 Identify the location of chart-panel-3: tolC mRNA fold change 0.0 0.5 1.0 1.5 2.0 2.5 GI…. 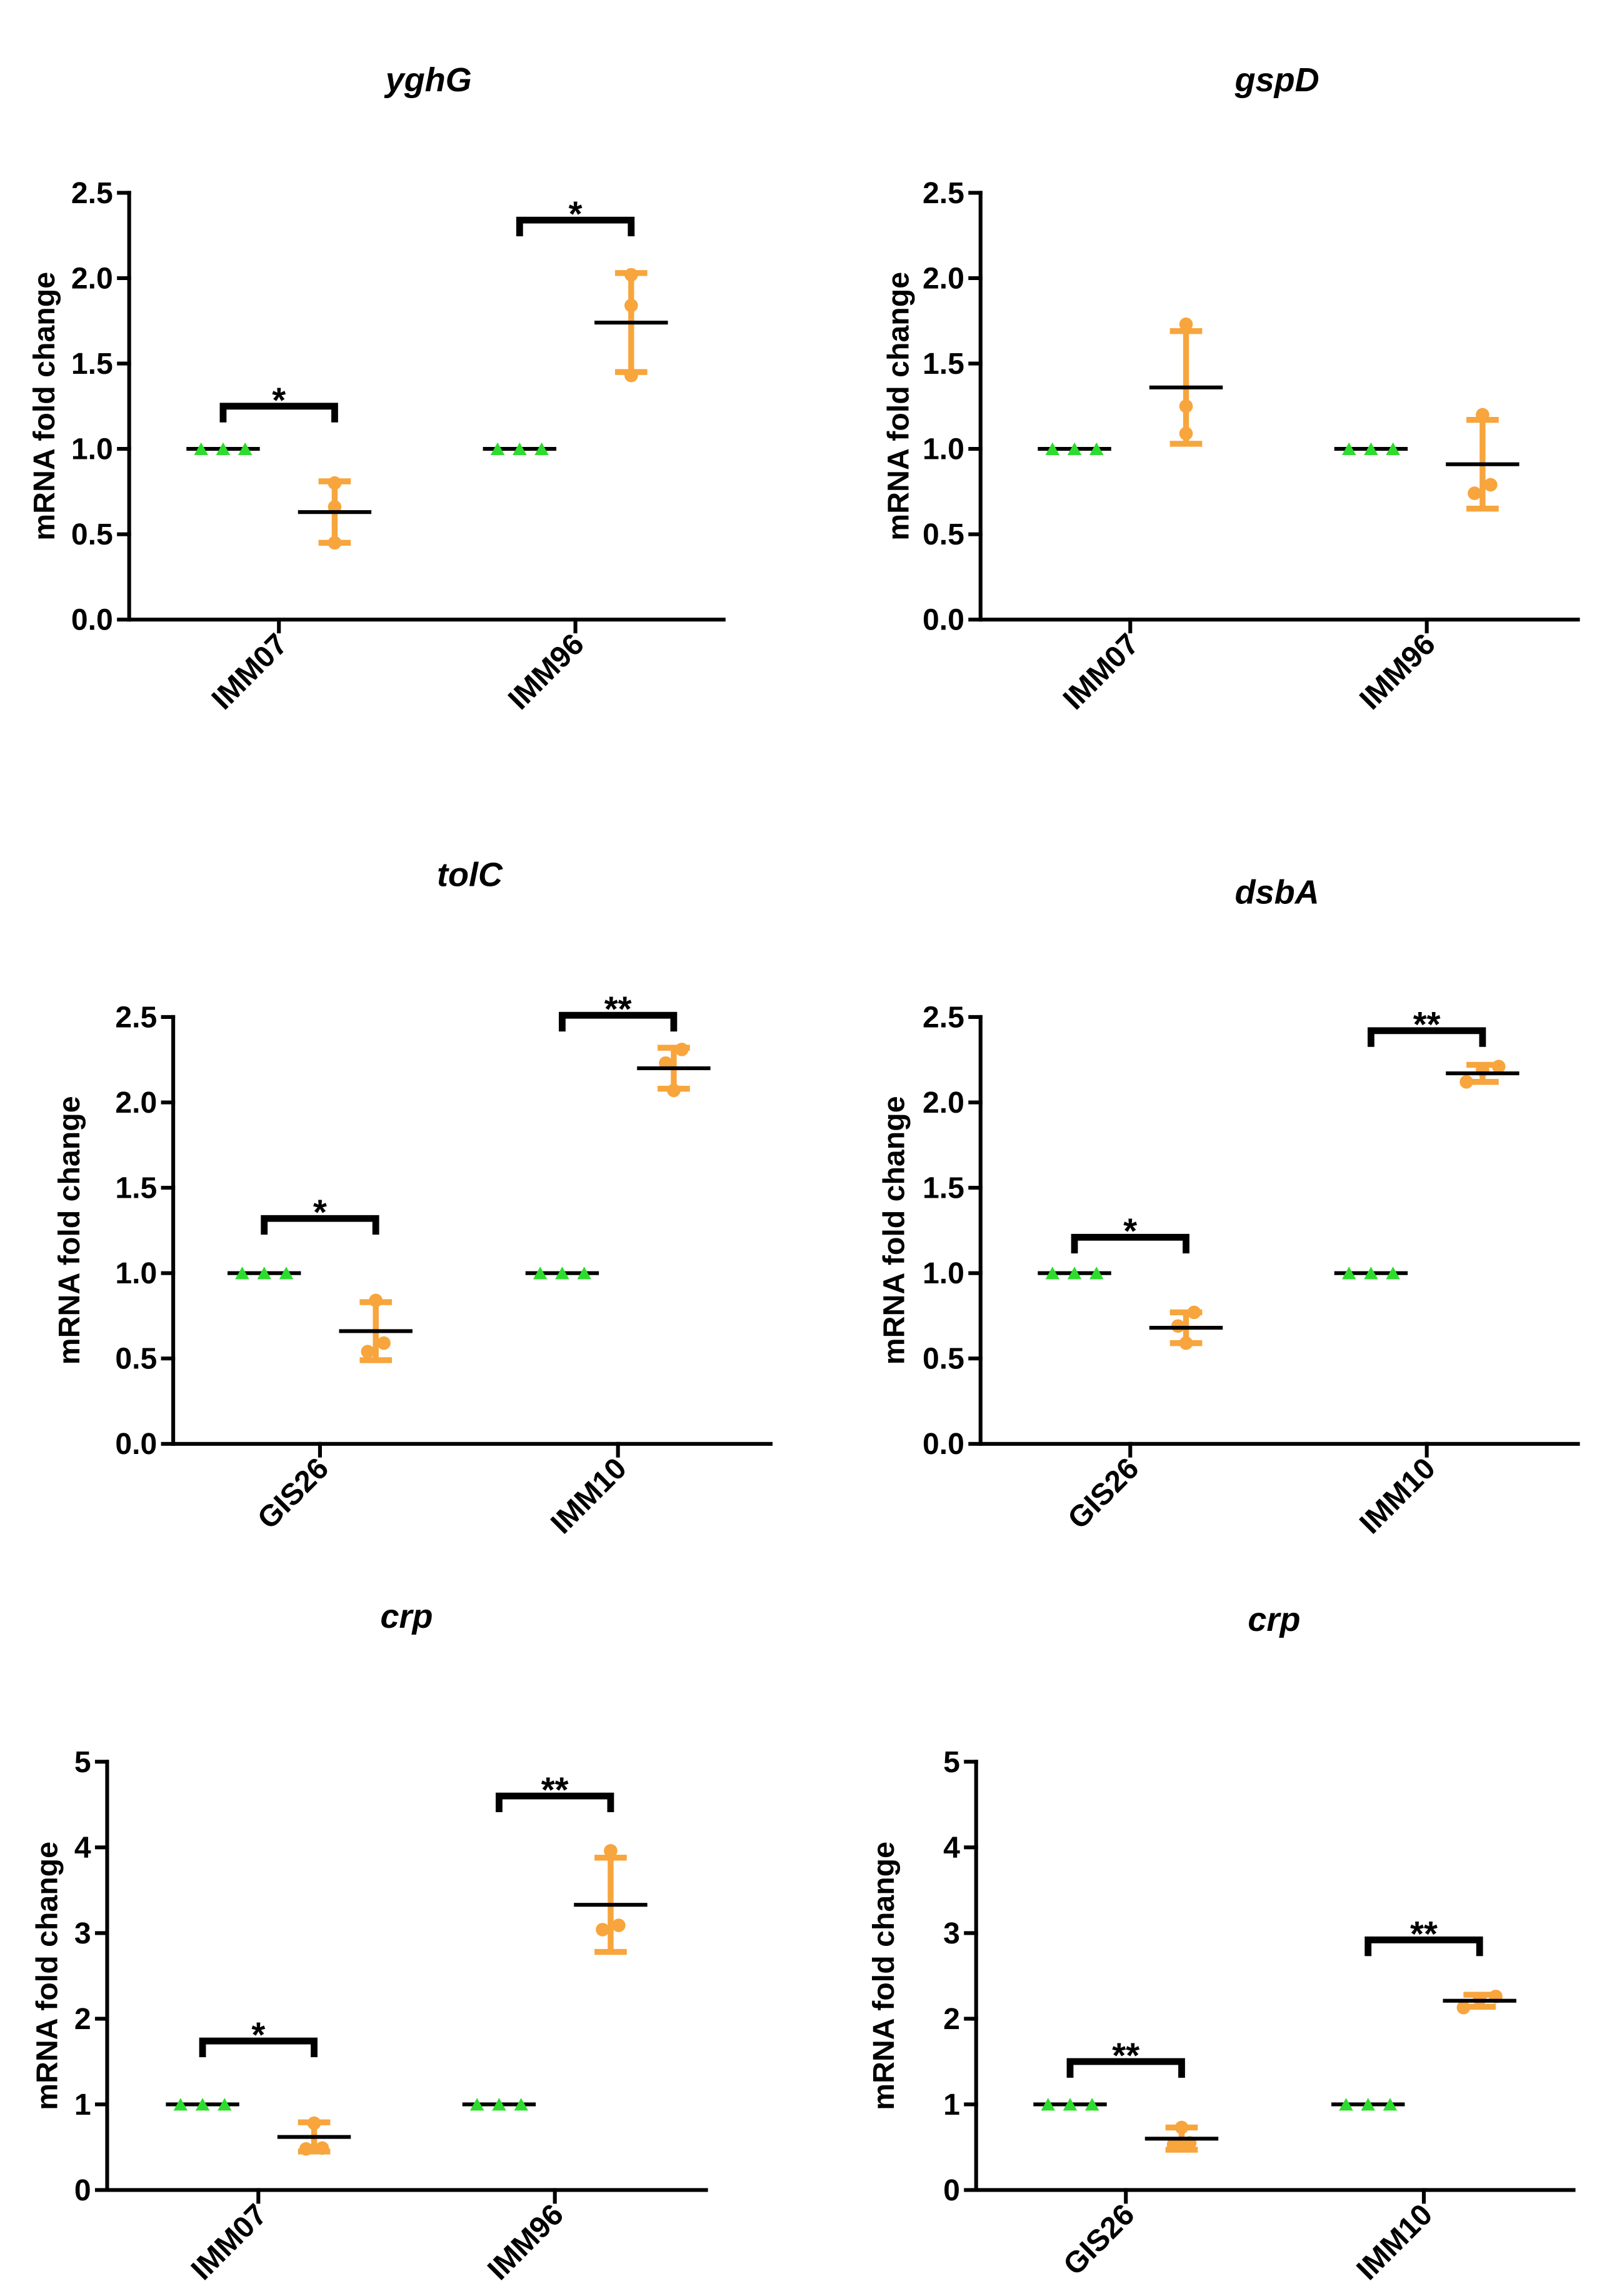
(413, 1198).